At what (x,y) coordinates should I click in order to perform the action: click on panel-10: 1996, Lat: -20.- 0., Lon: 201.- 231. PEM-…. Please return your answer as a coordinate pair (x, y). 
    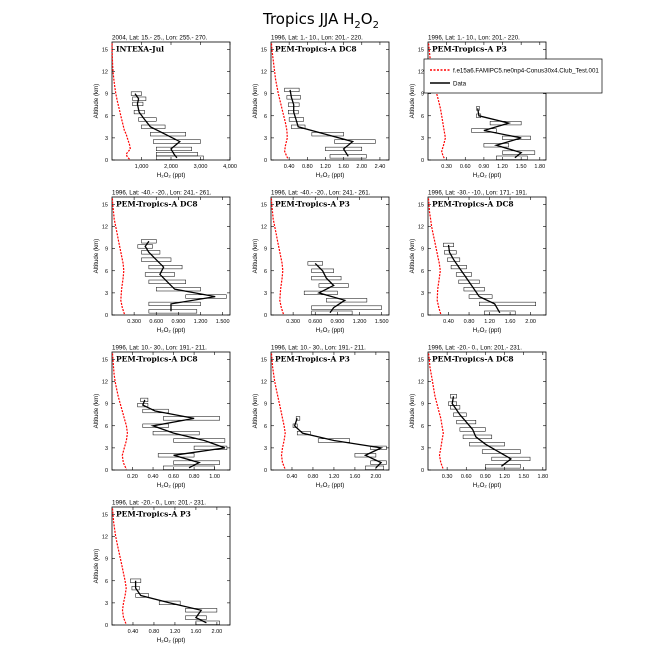
    Looking at the image, I should click on (162, 572).